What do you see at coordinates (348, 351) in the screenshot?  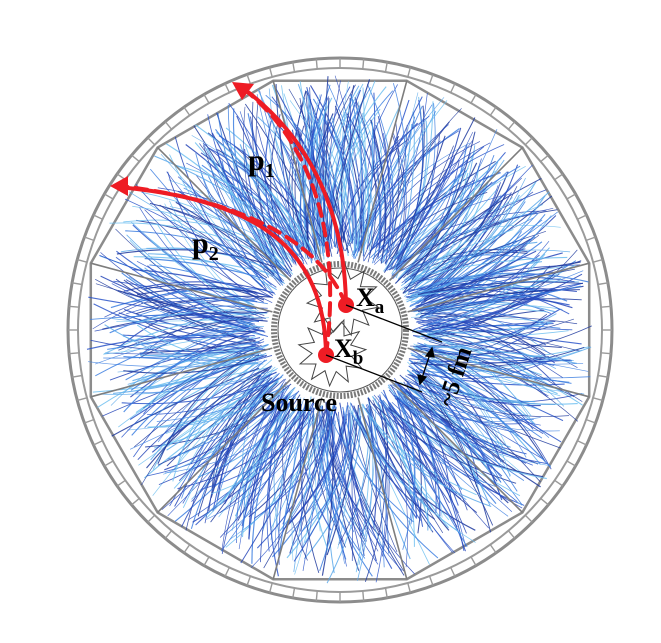 I see `label-xb: Xb` at bounding box center [348, 351].